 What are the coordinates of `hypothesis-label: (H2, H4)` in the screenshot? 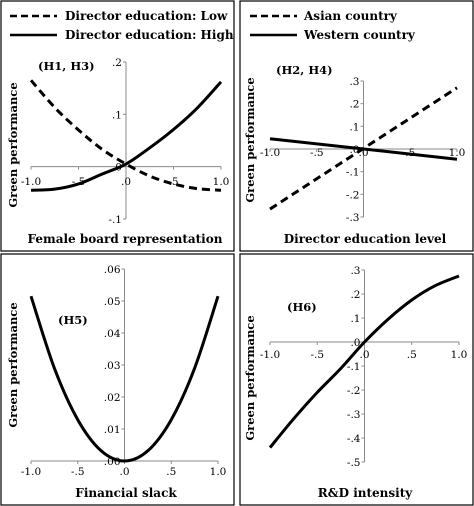 It's located at (304, 70).